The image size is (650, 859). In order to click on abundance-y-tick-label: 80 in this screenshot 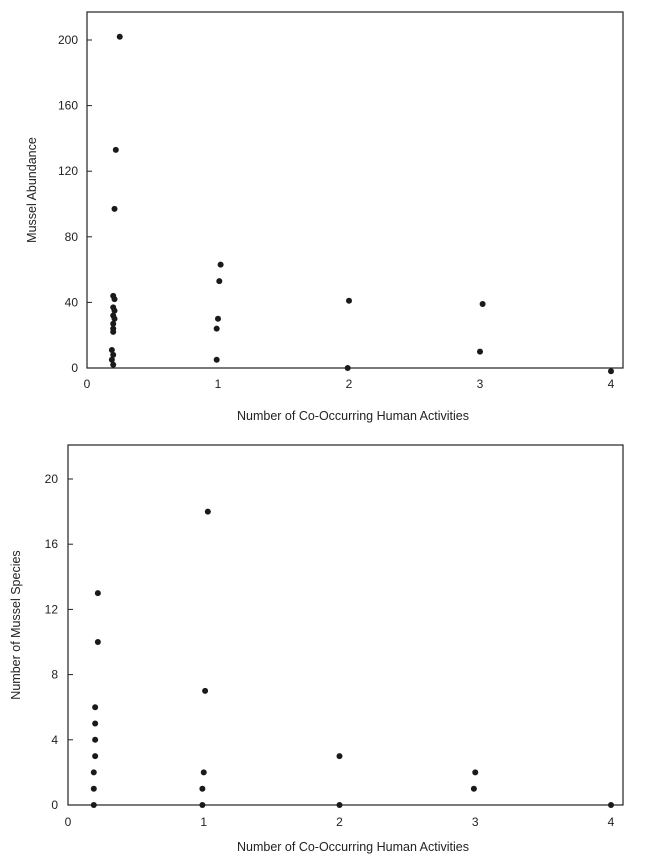, I will do `click(72, 237)`.